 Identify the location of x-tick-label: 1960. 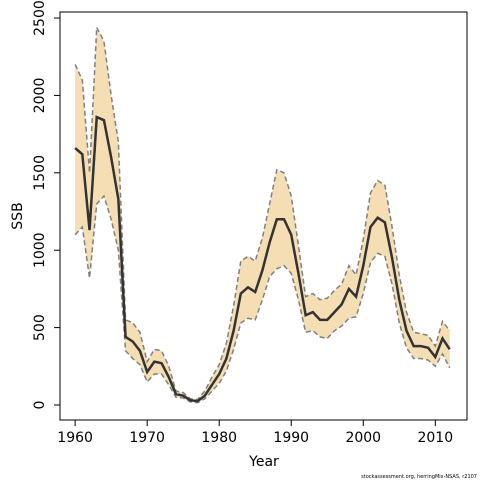
(75, 438).